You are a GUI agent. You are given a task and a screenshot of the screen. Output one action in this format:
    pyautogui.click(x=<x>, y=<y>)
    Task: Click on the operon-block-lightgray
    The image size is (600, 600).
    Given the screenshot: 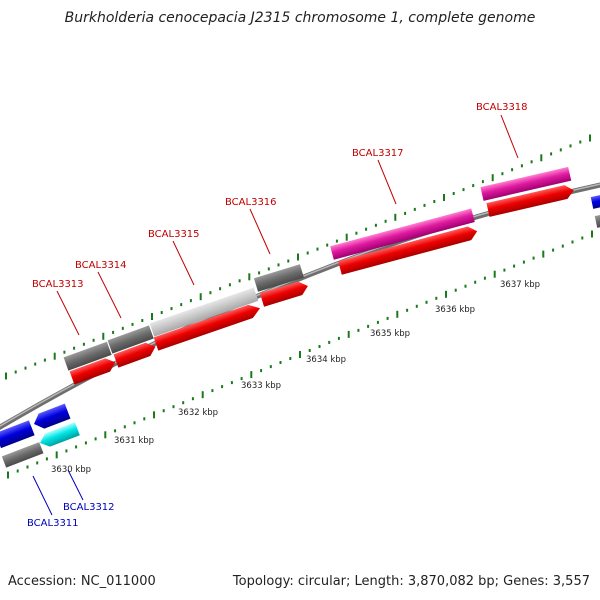 What is the action you would take?
    pyautogui.click(x=204, y=312)
    